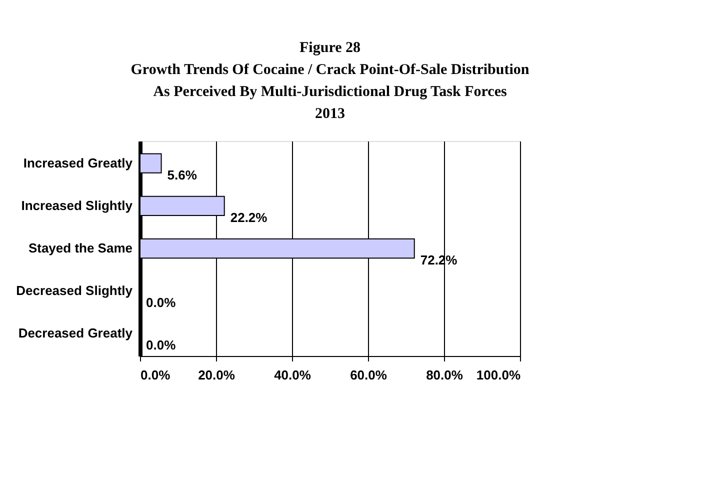  What do you see at coordinates (80, 248) in the screenshot?
I see `y-tick-label: Stayed the Same` at bounding box center [80, 248].